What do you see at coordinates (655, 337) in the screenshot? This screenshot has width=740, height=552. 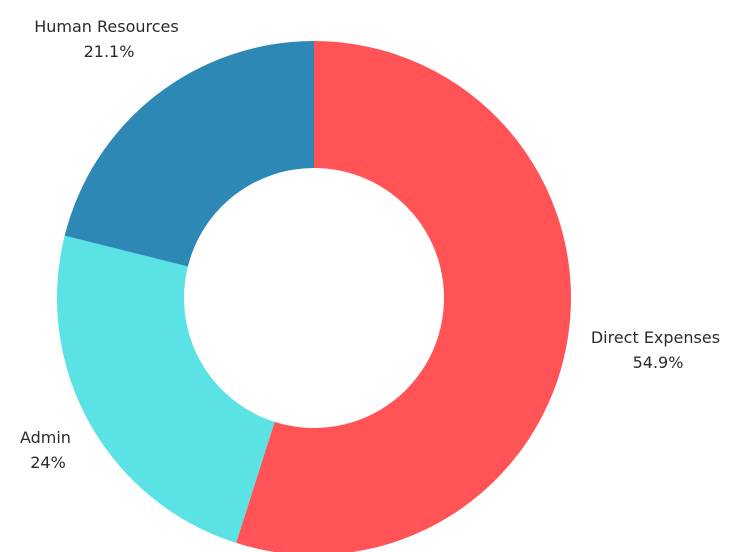 I see `slice-name-direct-expenses: Direct Expenses` at bounding box center [655, 337].